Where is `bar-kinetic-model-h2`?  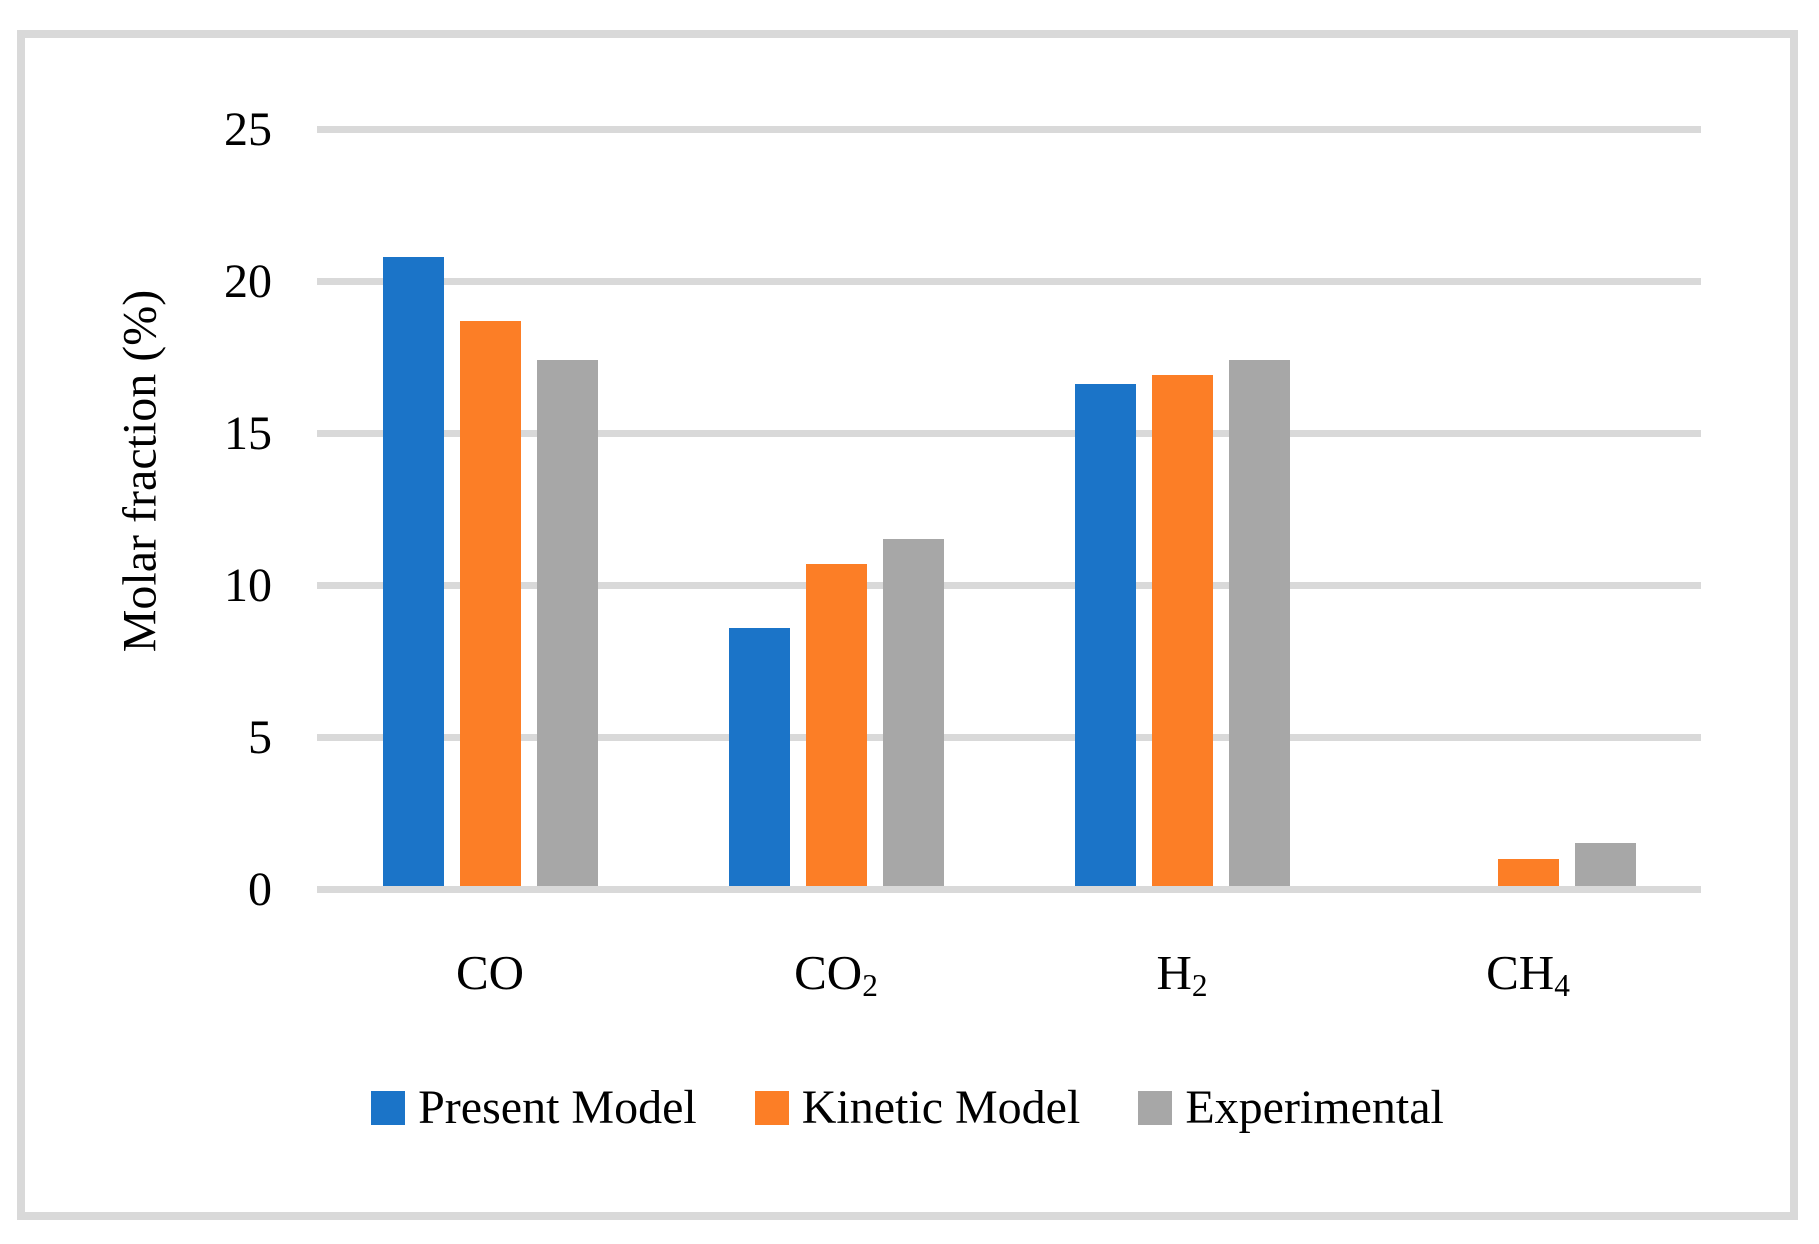
bar-kinetic-model-h2 is located at coordinates (1182, 630).